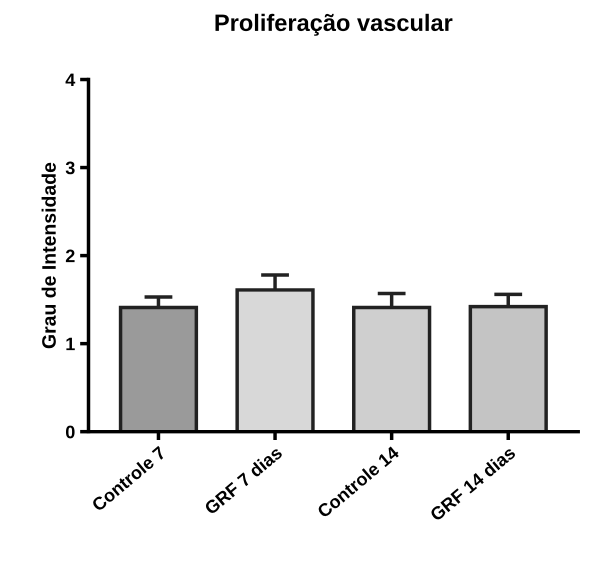 This screenshot has height=568, width=590. I want to click on y-tick-label: 0, so click(70, 432).